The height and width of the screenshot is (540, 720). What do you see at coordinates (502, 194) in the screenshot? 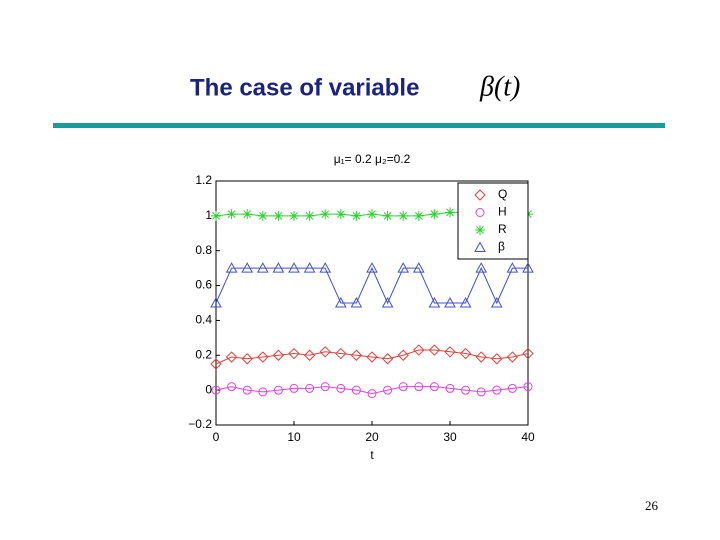
I see `legend-label: Q` at bounding box center [502, 194].